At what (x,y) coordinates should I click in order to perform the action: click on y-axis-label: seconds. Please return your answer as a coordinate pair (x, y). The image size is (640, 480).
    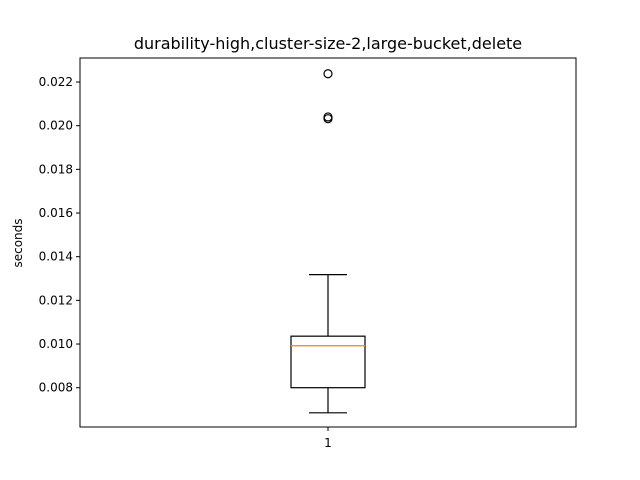
    Looking at the image, I should click on (18, 242).